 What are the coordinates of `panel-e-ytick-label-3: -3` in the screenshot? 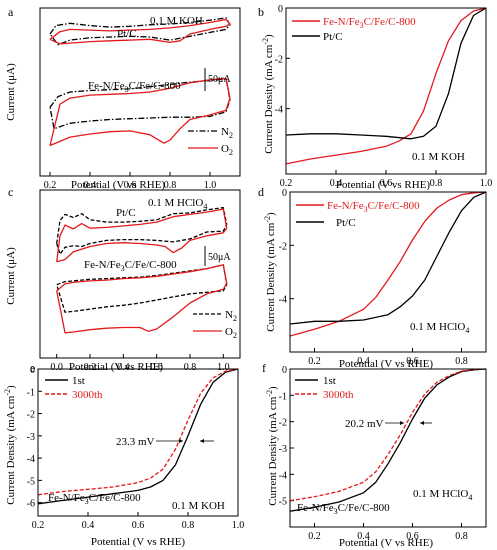 It's located at (31, 437).